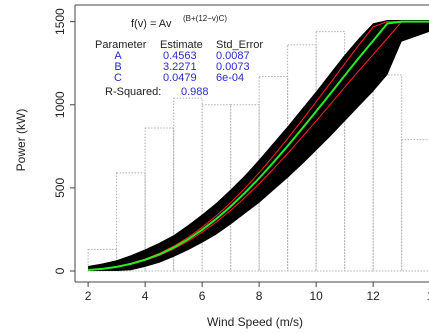 The width and height of the screenshot is (429, 334). I want to click on table-cell: 0.4563, so click(180, 56).